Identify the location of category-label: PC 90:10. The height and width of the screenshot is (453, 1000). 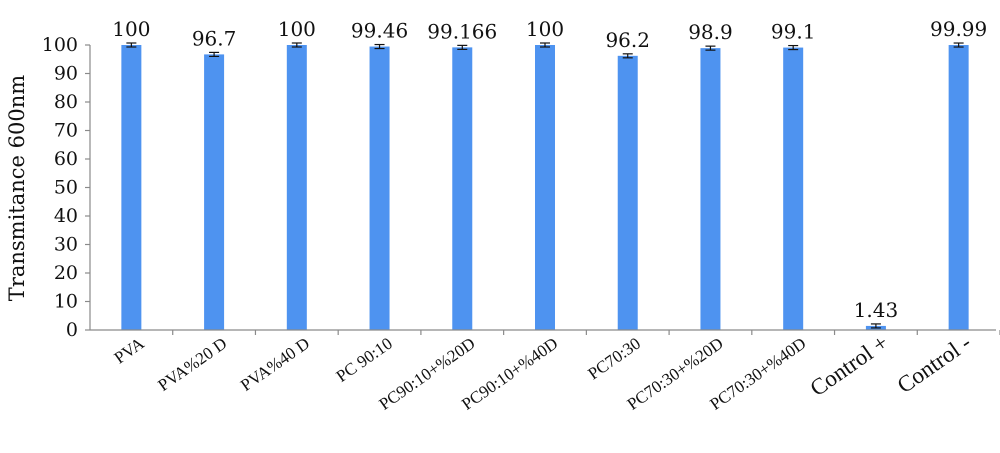
(364, 360).